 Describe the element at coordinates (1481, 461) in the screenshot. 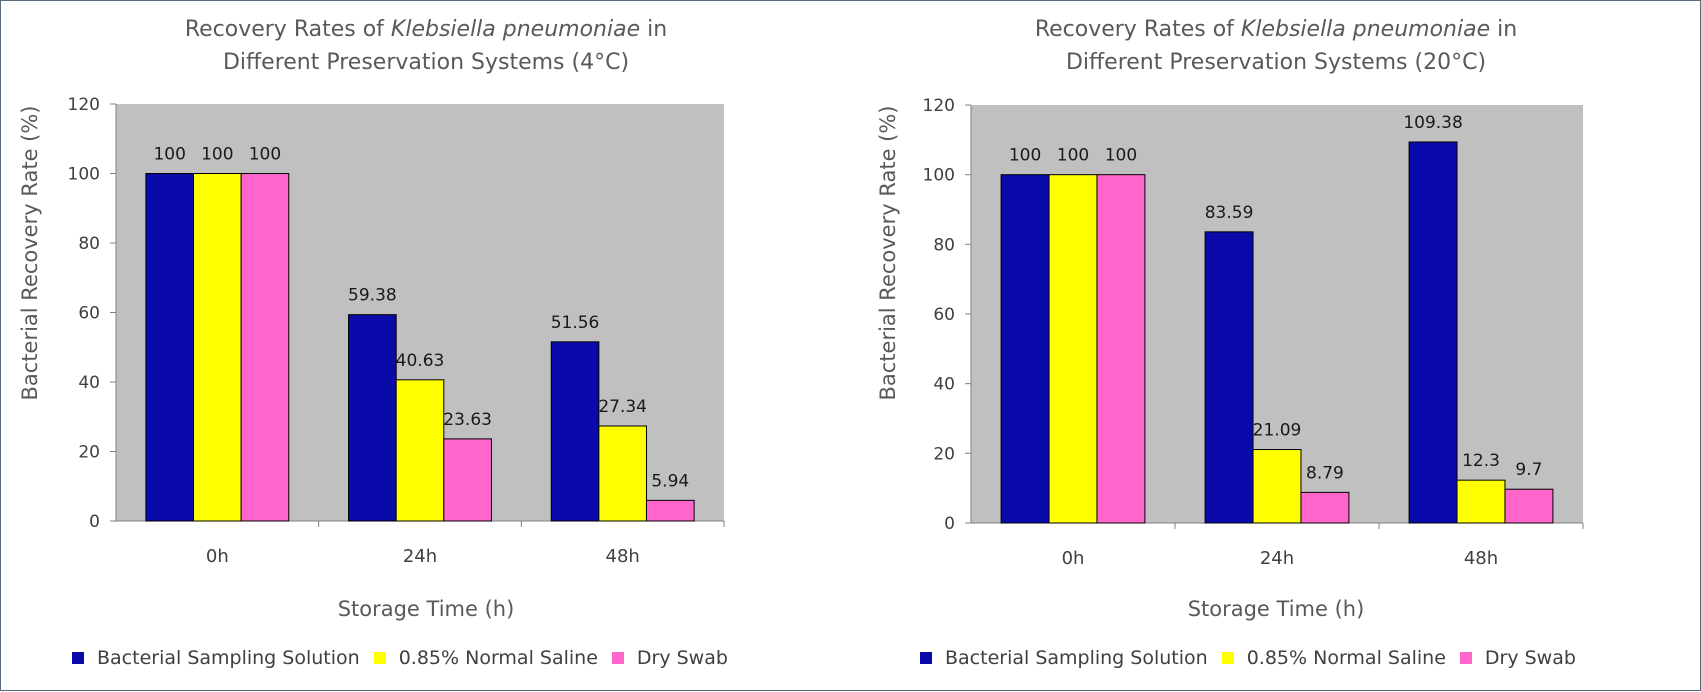

I see `data-label: 12.3` at that location.